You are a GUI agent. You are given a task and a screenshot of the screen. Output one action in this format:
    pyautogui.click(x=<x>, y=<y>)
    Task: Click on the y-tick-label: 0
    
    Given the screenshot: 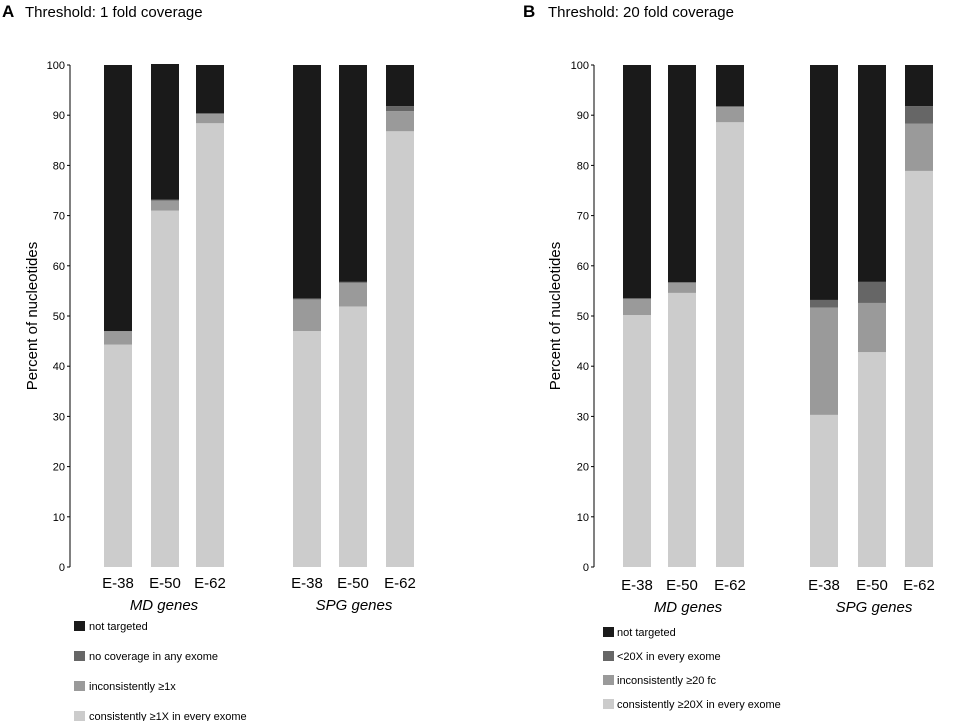 What is the action you would take?
    pyautogui.click(x=586, y=568)
    